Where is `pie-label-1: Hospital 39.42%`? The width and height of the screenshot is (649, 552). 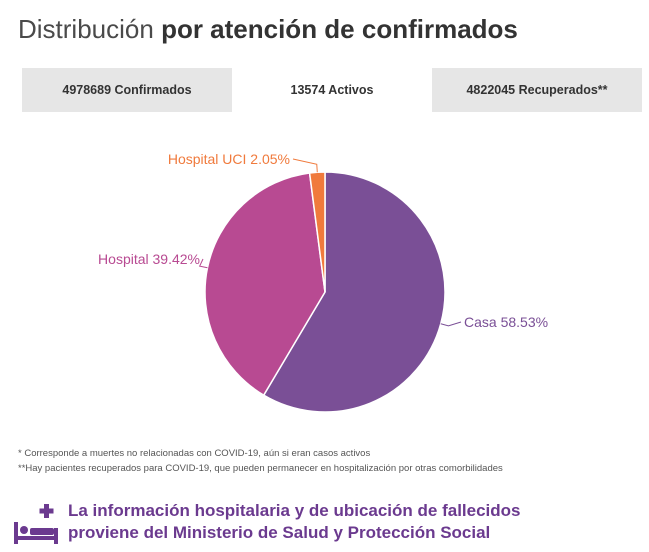
pie-label-1: Hospital 39.42% is located at coordinates (149, 259).